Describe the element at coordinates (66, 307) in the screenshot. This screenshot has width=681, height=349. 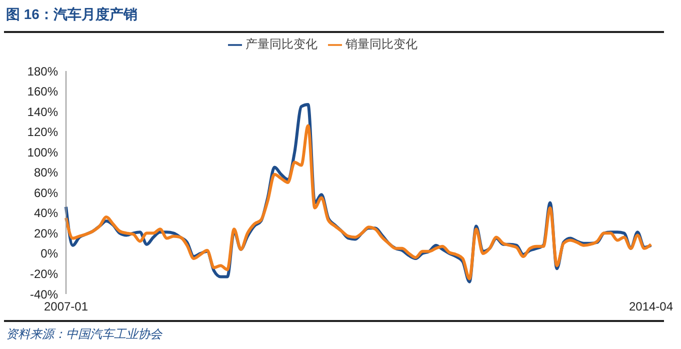
I see `x-tick-label: 2007-01` at that location.